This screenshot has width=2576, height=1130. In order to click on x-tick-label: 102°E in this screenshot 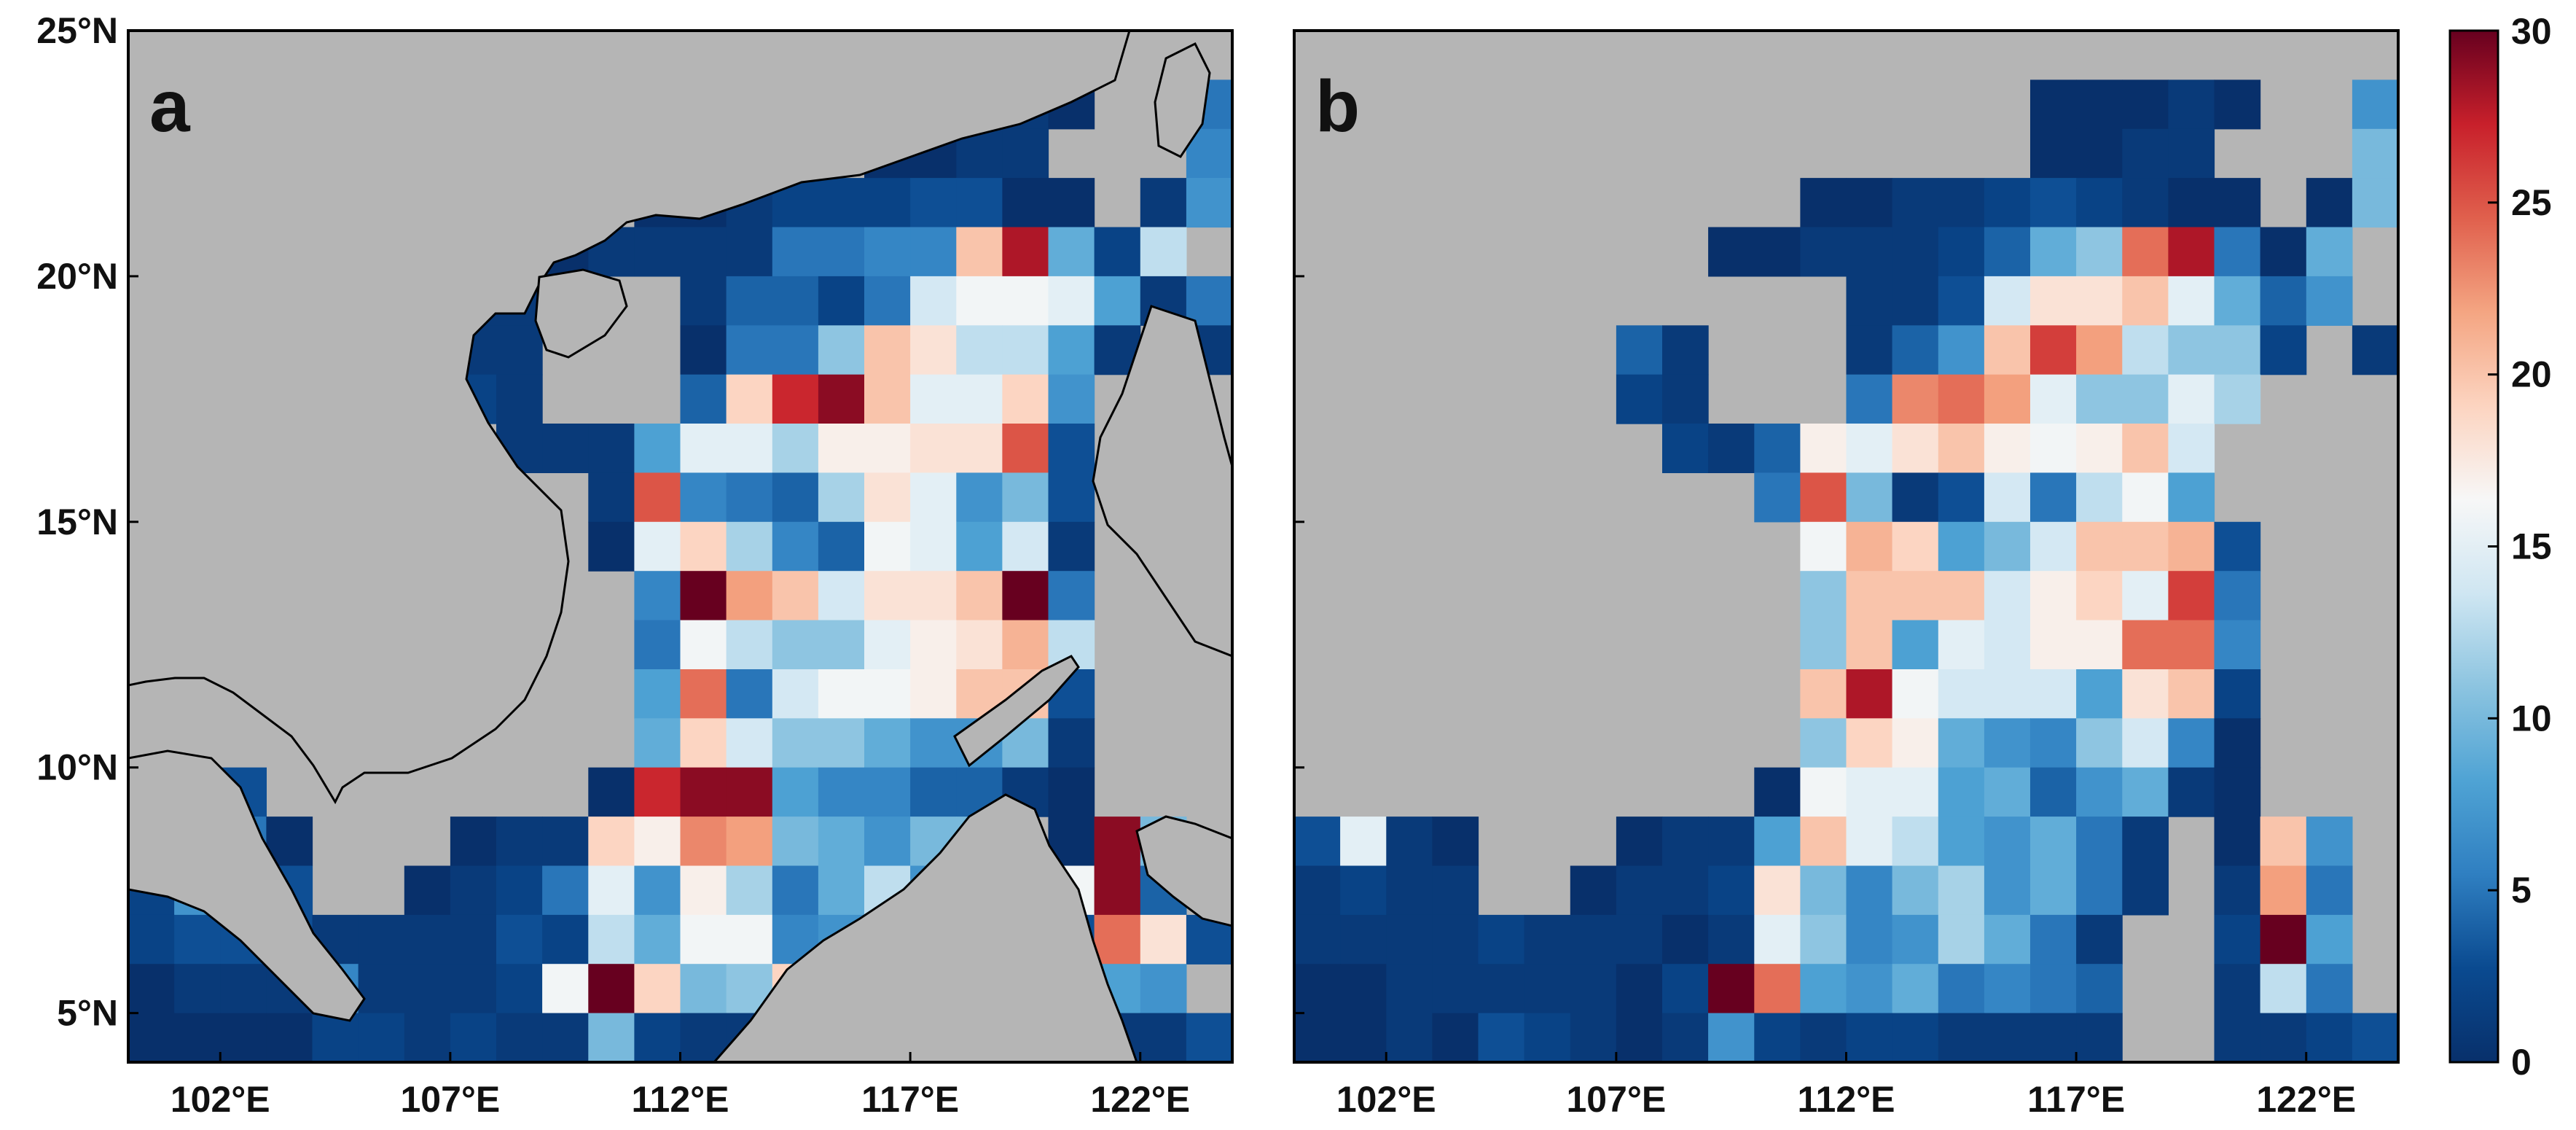, I will do `click(220, 1099)`.